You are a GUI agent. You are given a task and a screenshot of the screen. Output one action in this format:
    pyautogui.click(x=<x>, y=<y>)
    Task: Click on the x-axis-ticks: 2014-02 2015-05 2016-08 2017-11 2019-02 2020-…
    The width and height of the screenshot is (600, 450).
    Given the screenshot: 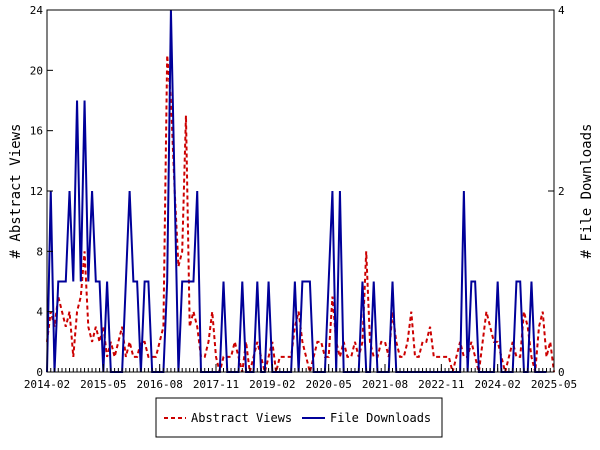 What is the action you would take?
    pyautogui.click(x=300, y=377)
    